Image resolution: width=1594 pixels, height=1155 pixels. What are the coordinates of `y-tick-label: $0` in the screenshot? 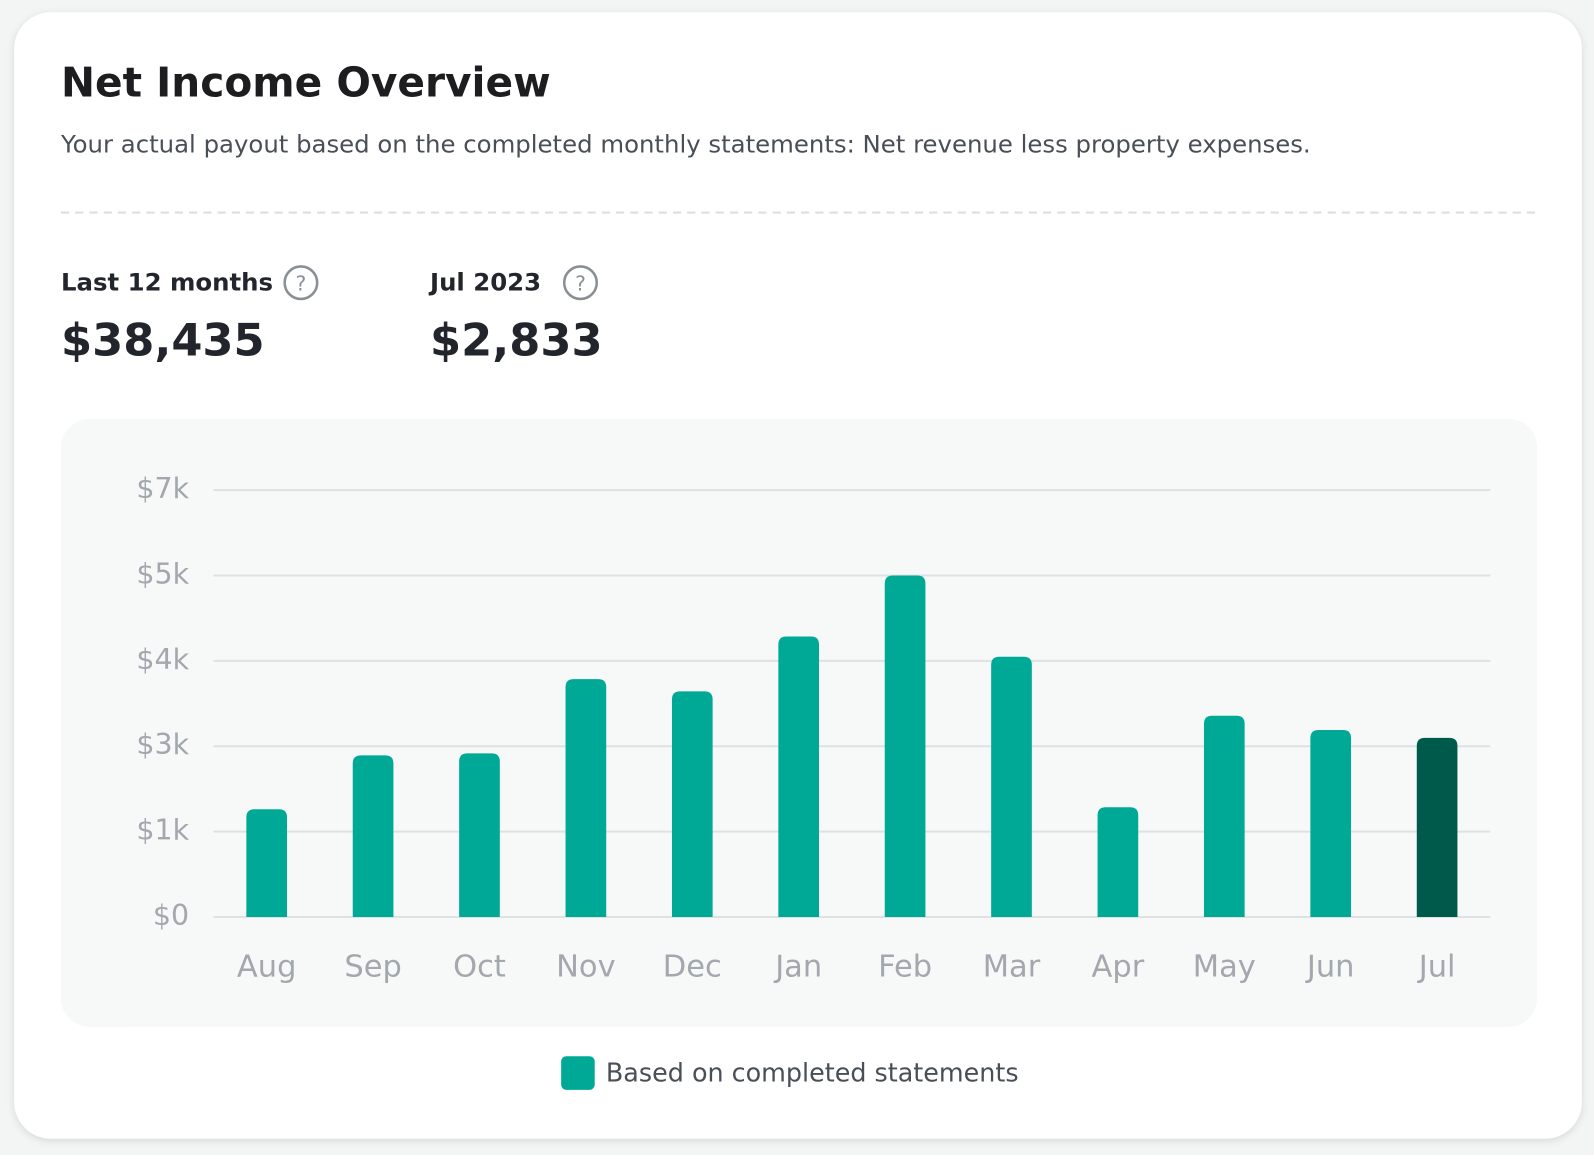 It's located at (171, 915).